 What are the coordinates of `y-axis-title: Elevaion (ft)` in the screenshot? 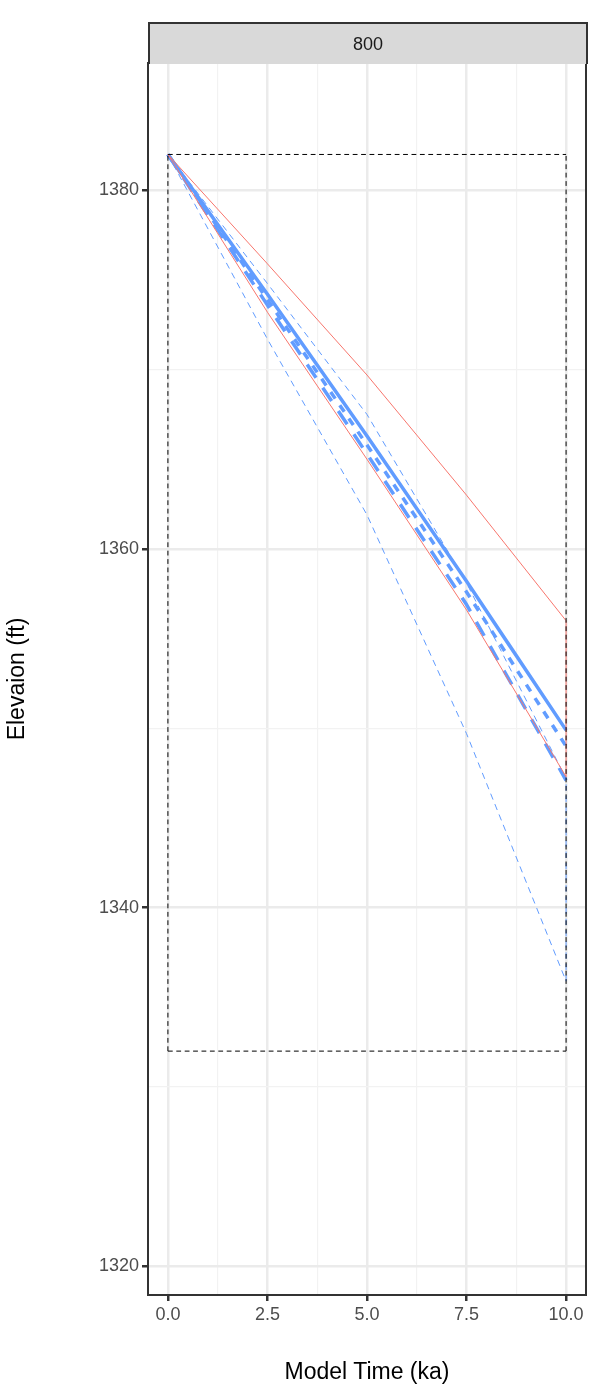 It's located at (16, 679).